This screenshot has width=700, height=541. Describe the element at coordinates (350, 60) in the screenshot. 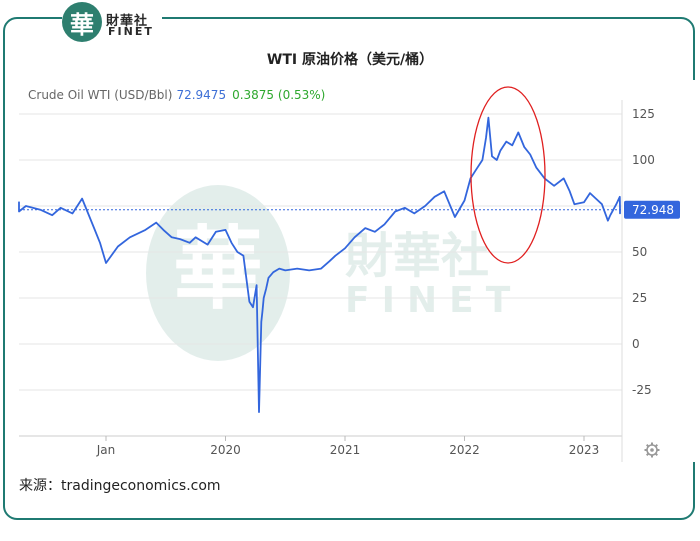

I see `chart-title: WTI 原油价格（美元/桶）` at that location.